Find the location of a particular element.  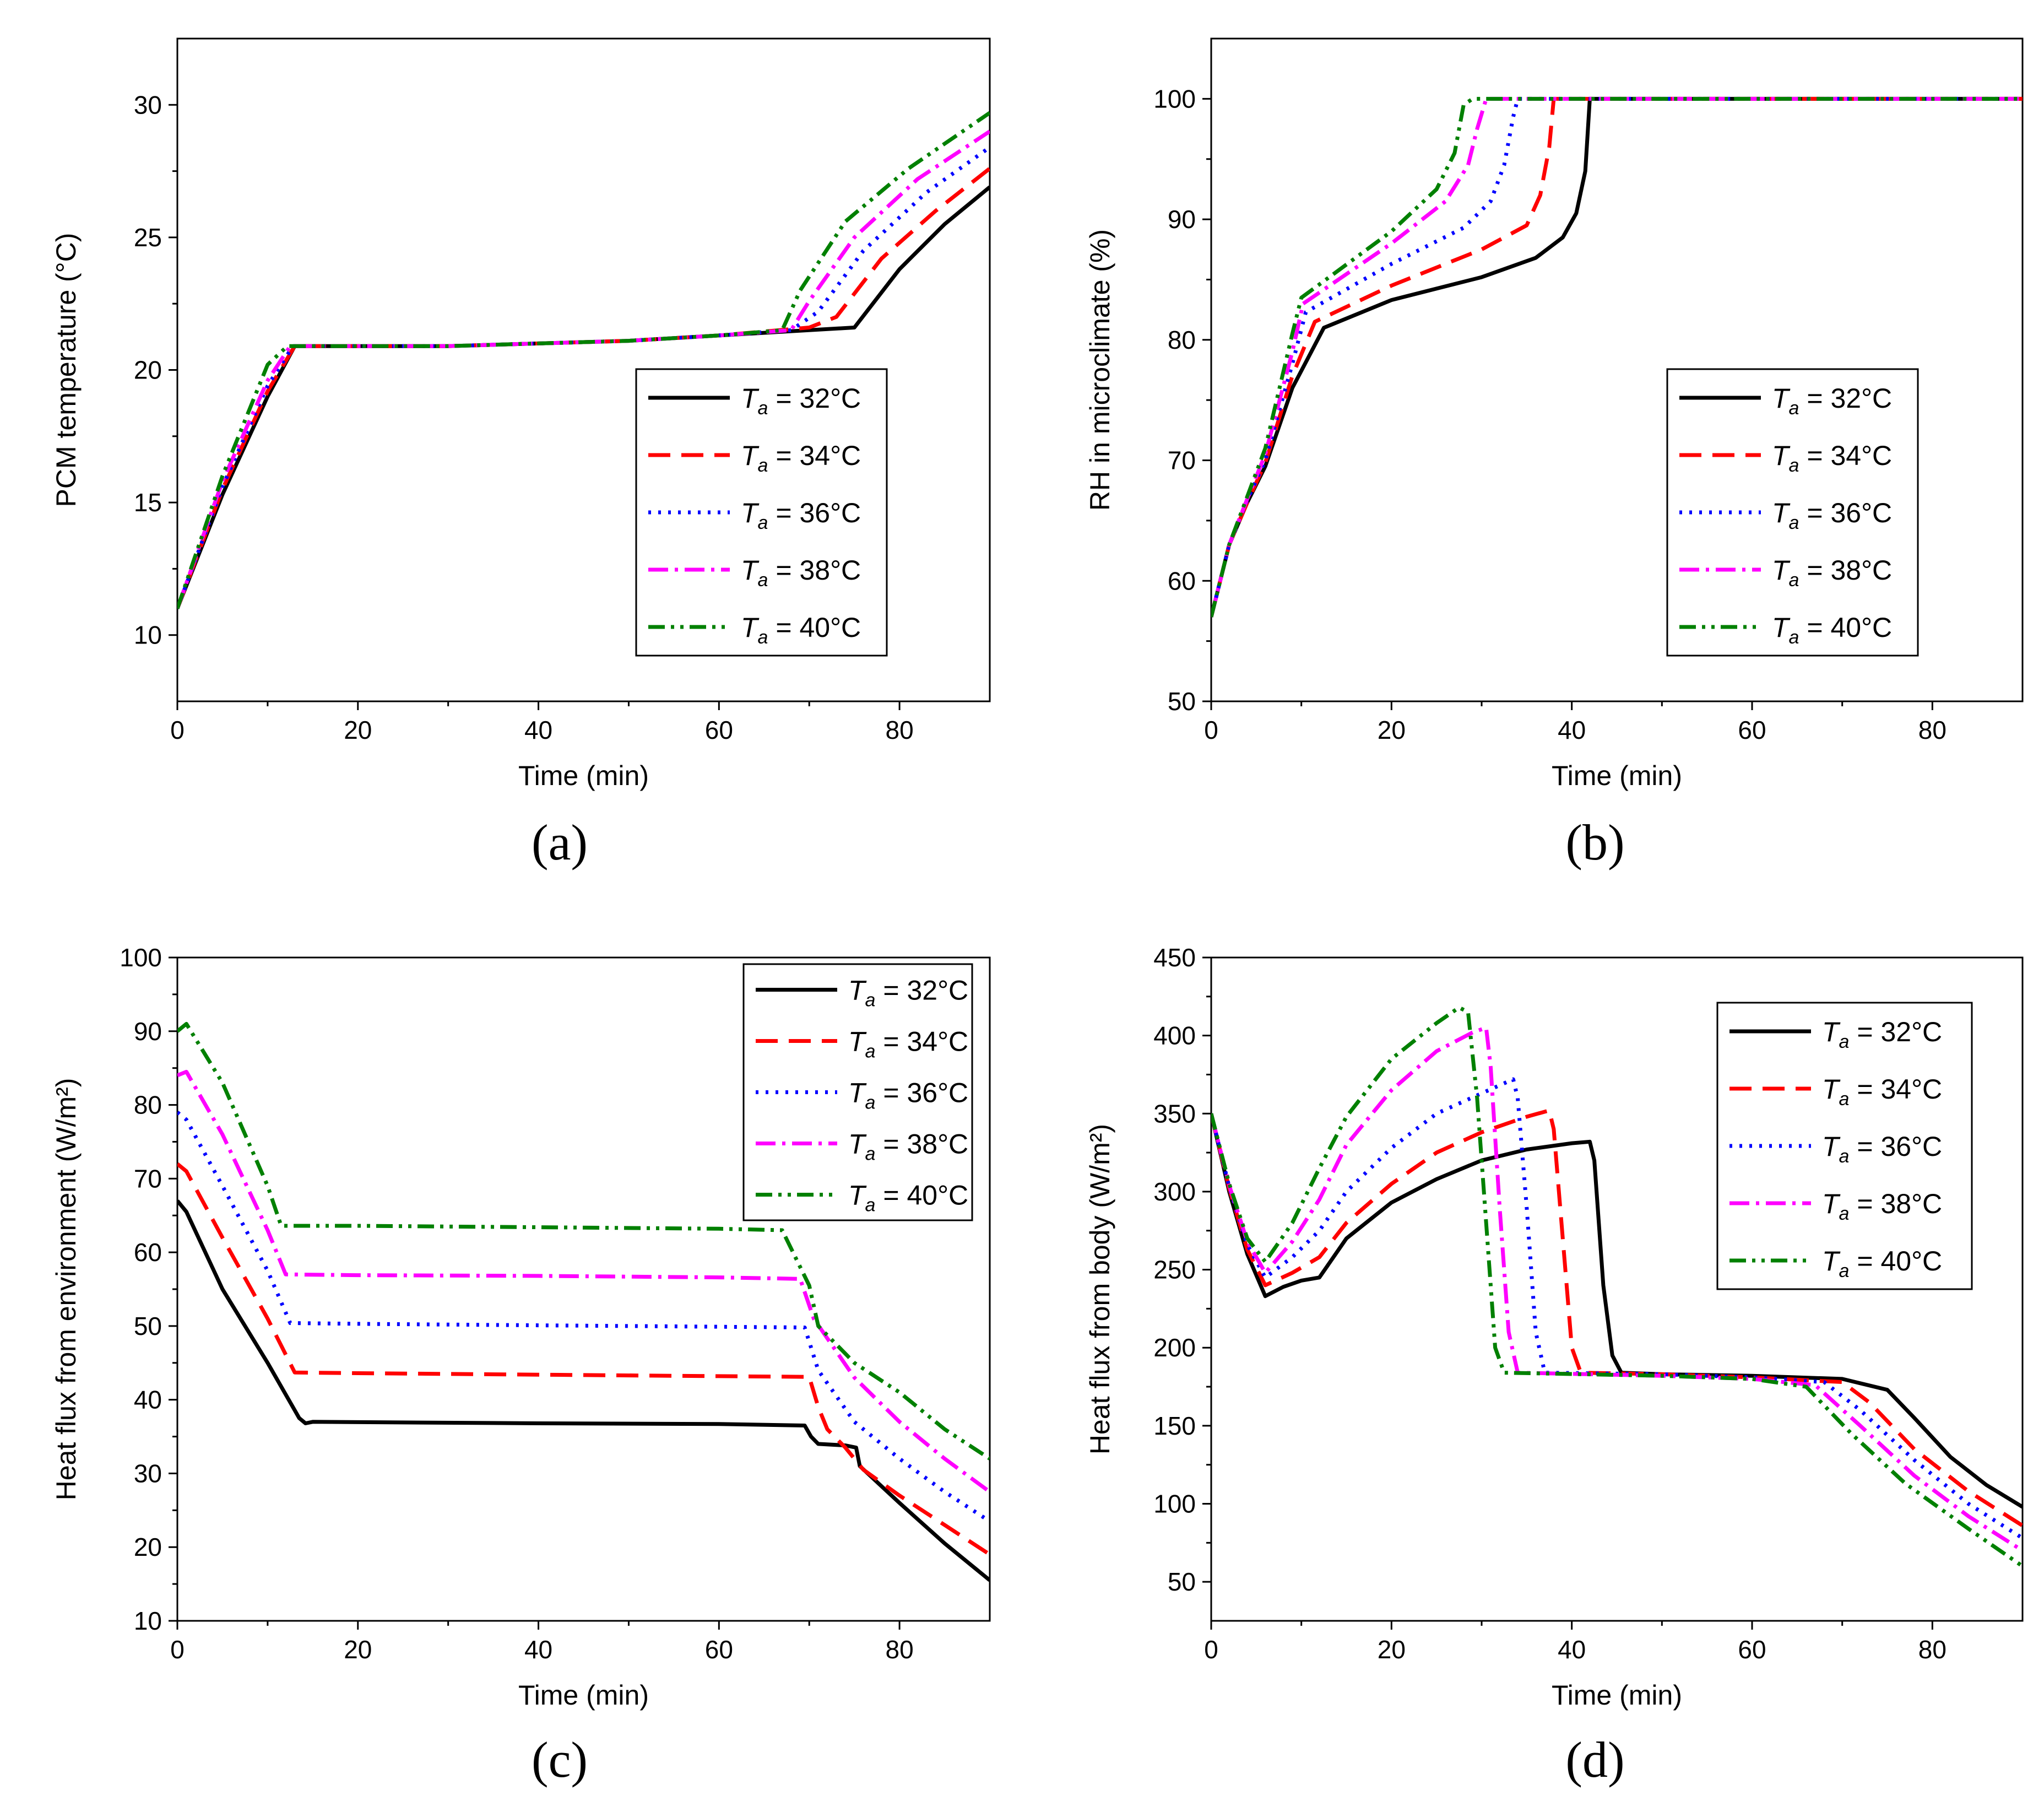

y-tick-label: 150 is located at coordinates (1174, 1425).